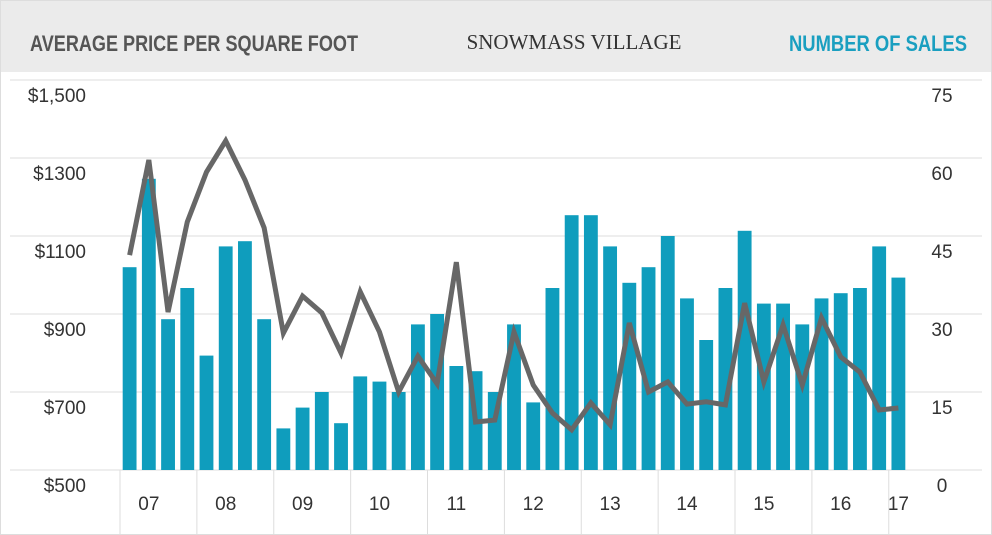 The height and width of the screenshot is (535, 992). Describe the element at coordinates (610, 504) in the screenshot. I see `x-tick-label: 13` at that location.